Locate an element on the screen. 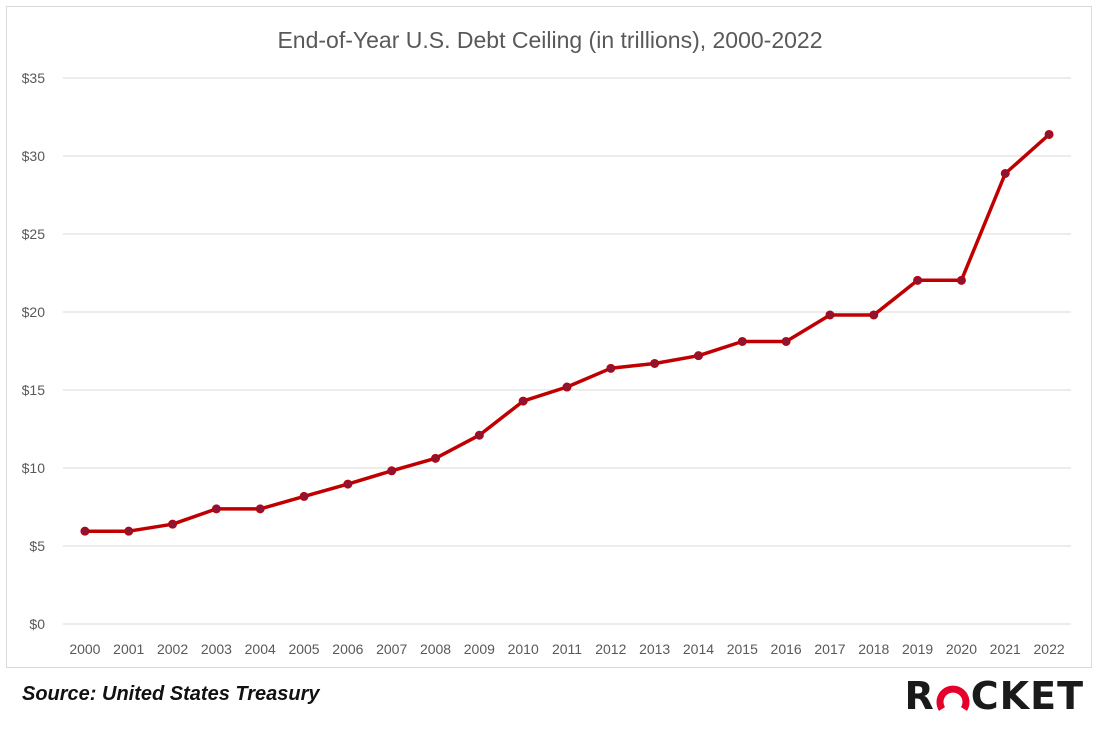 This screenshot has width=1104, height=731. rocket-logo: R CKET is located at coordinates (994, 696).